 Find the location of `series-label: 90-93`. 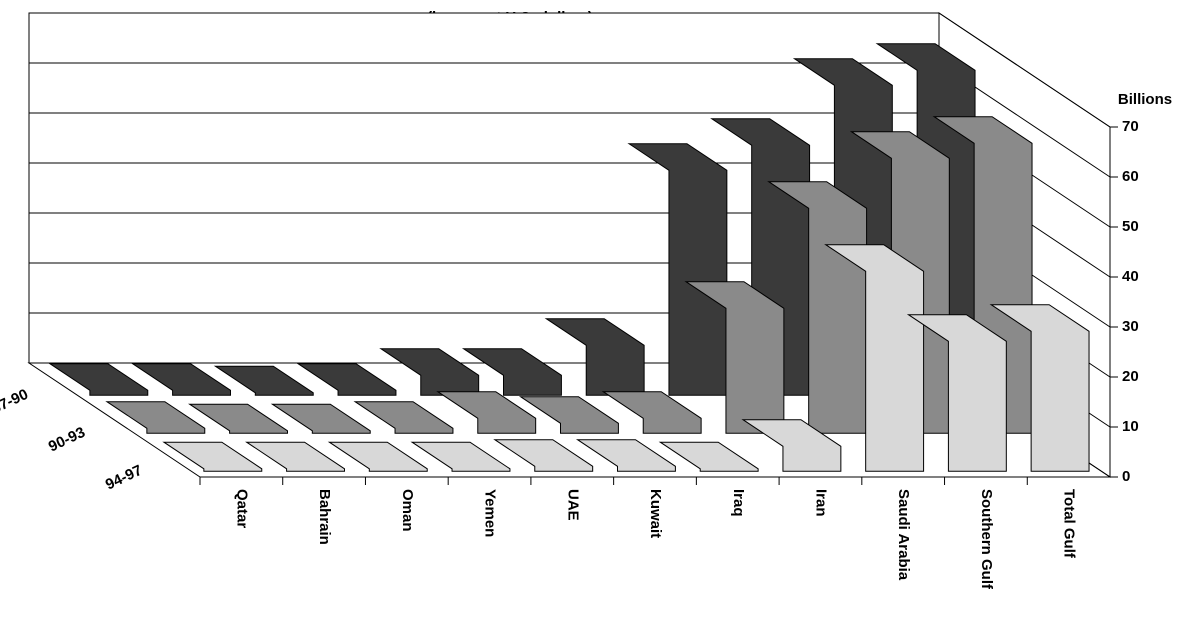

series-label: 90-93 is located at coordinates (67, 440).